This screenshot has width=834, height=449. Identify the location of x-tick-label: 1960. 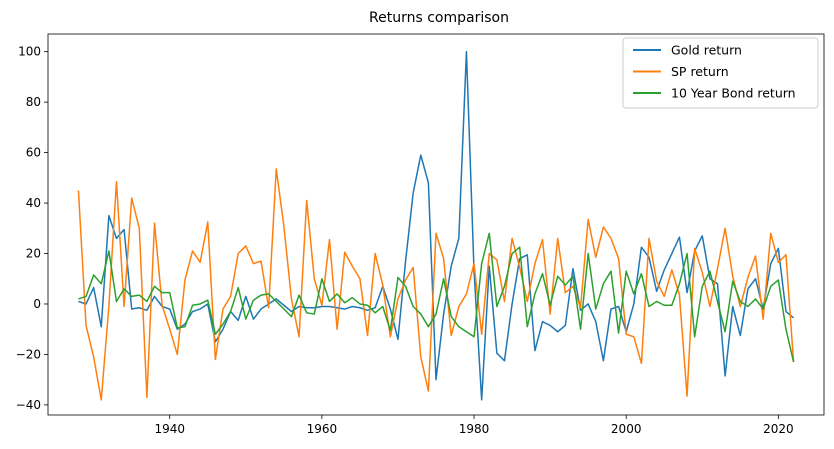
(322, 429).